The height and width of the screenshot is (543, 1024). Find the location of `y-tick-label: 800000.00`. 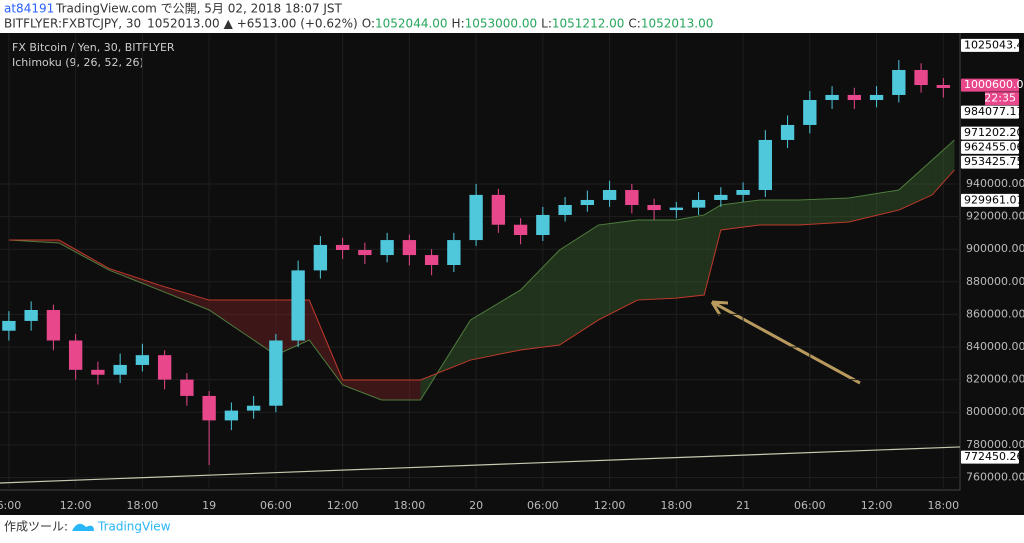

y-tick-label: 800000.00 is located at coordinates (995, 411).